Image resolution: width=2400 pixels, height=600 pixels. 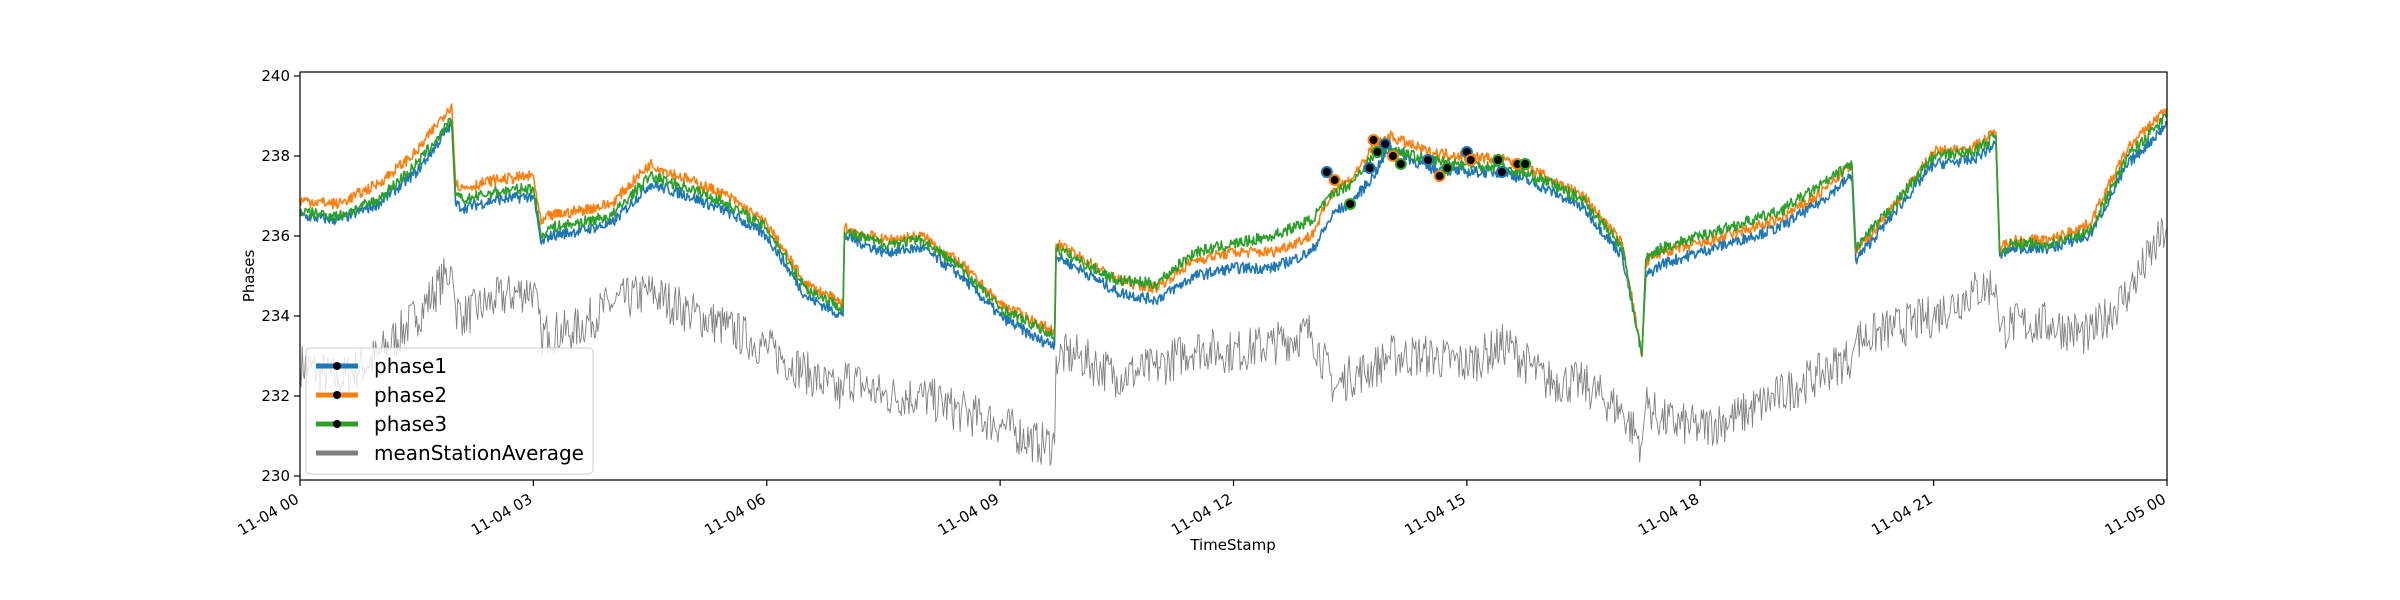 What do you see at coordinates (275, 316) in the screenshot?
I see `y-tick-label: 234` at bounding box center [275, 316].